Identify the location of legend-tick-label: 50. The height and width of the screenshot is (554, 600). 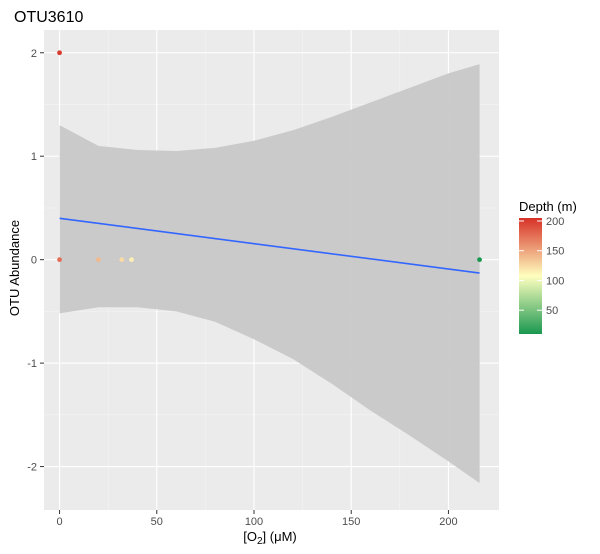
(552, 311).